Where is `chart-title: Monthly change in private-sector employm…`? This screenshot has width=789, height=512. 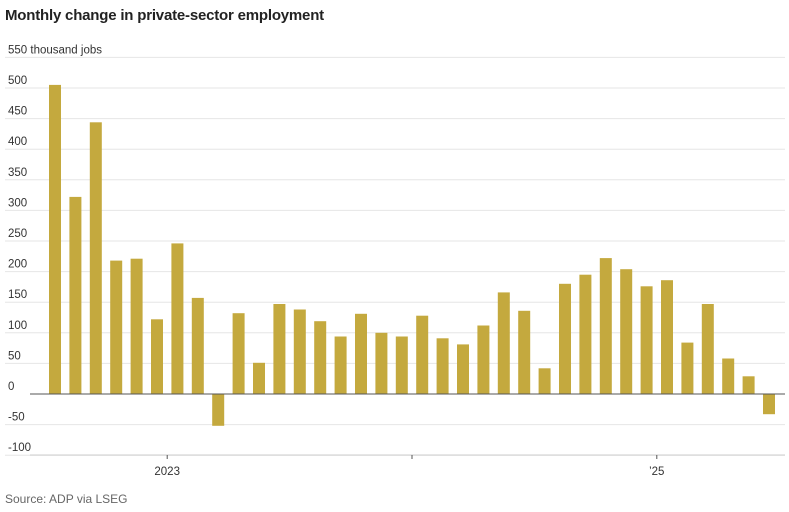 chart-title: Monthly change in private-sector employm… is located at coordinates (164, 15).